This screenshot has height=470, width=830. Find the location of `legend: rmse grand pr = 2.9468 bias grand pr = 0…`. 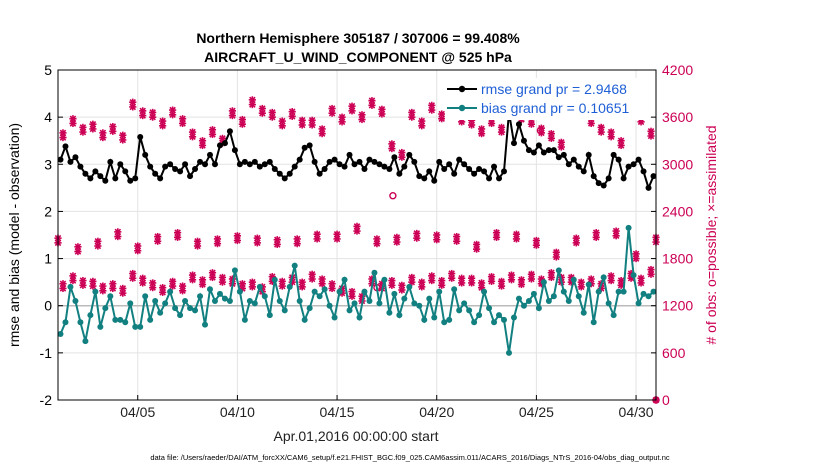

legend: rmse grand pr = 2.9468 bias grand pr = 0… is located at coordinates (547, 99).